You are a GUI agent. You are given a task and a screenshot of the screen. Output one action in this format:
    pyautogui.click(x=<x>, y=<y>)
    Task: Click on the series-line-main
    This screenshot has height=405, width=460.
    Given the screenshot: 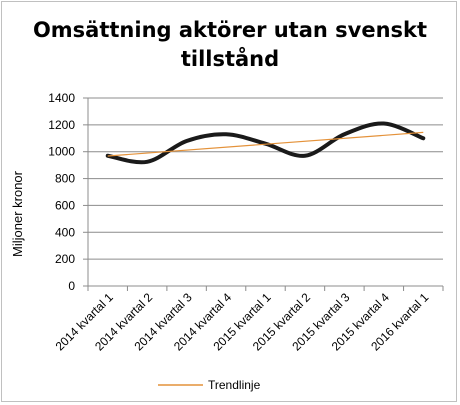 What is the action you would take?
    pyautogui.click(x=265, y=143)
    